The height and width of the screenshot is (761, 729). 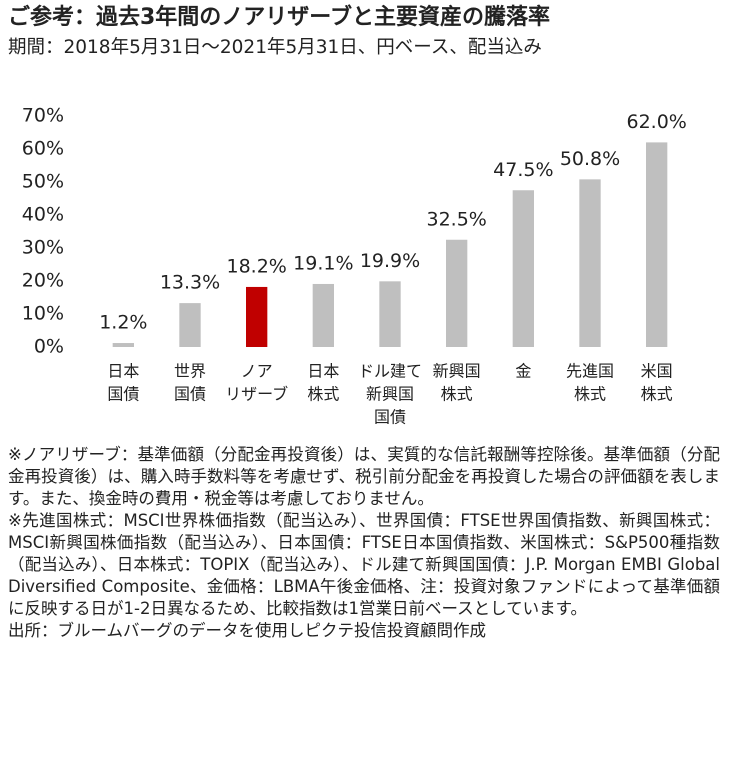 What do you see at coordinates (523, 170) in the screenshot?
I see `value-label: 47.5%` at bounding box center [523, 170].